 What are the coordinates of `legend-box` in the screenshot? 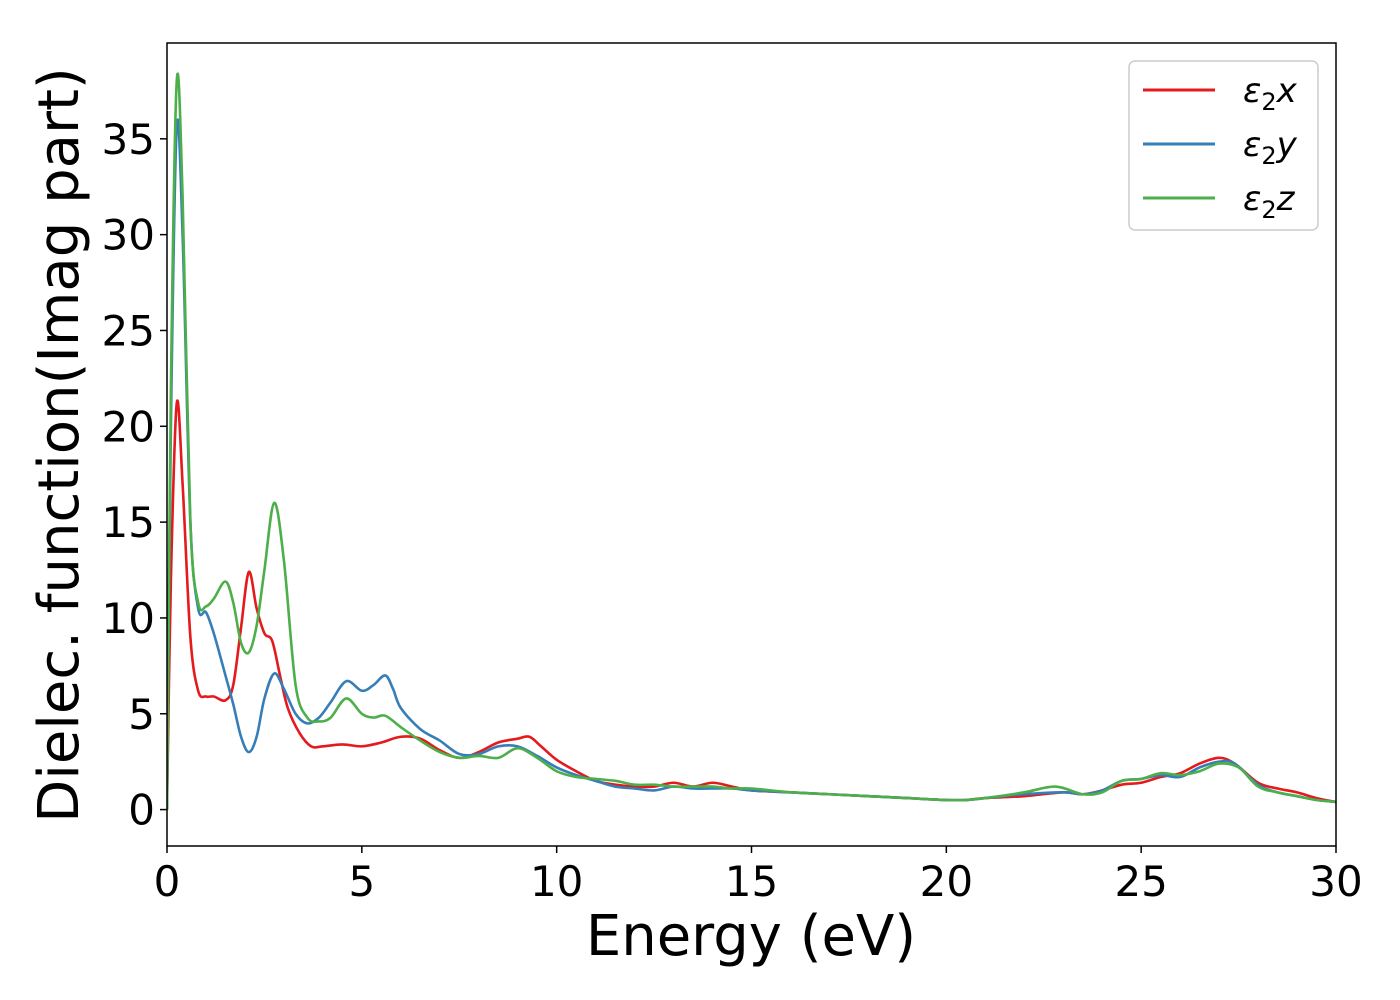 It's located at (1223, 145).